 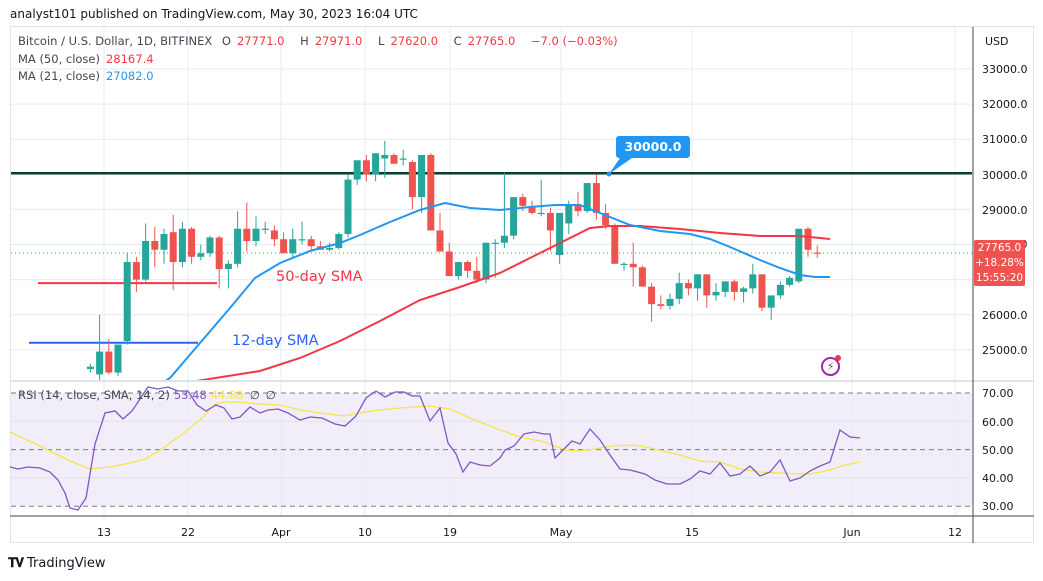 What do you see at coordinates (955, 532) in the screenshot?
I see `time-tick: 12` at bounding box center [955, 532].